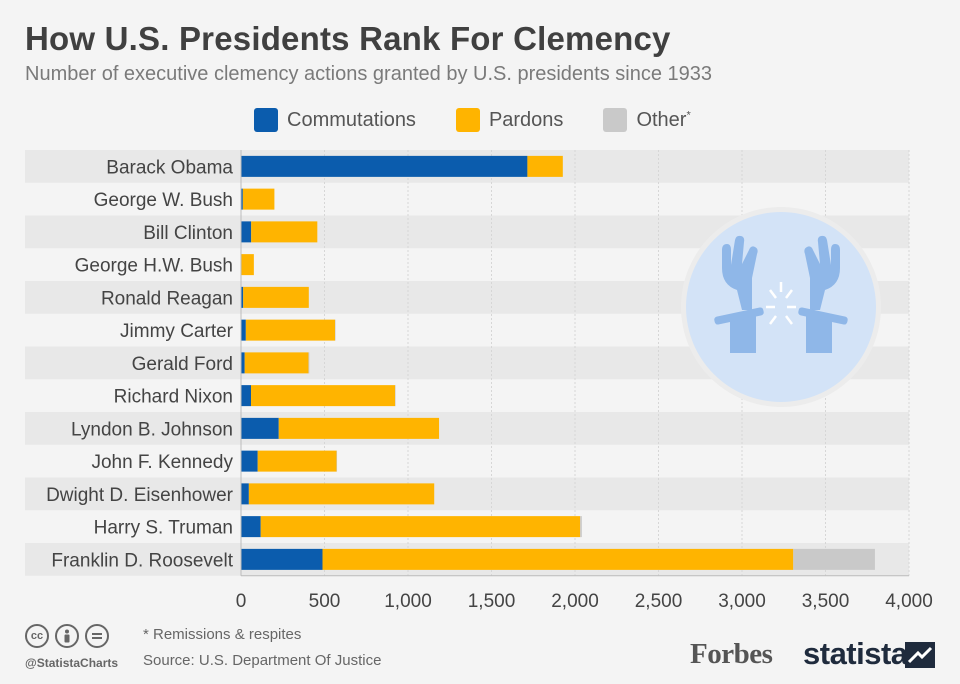 The width and height of the screenshot is (960, 684). What do you see at coordinates (142, 560) in the screenshot?
I see `category-label: Franklin D. Roosevelt` at bounding box center [142, 560].